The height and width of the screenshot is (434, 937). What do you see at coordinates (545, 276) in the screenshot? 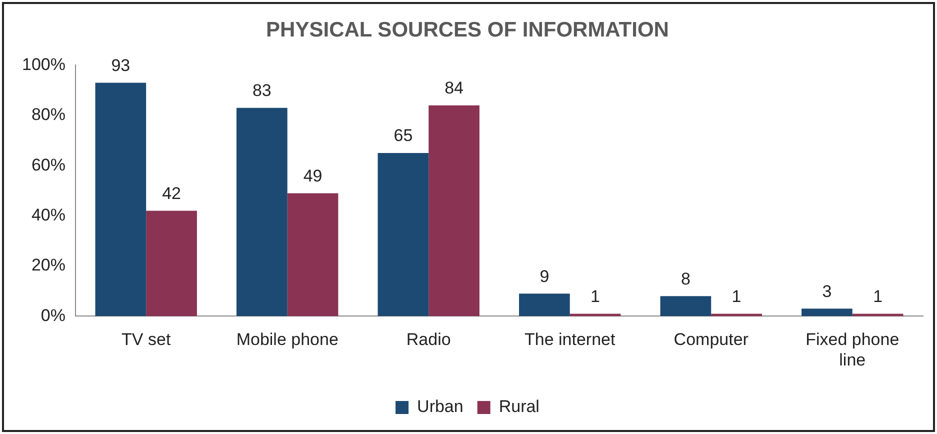
I see `data-label: 9` at bounding box center [545, 276].